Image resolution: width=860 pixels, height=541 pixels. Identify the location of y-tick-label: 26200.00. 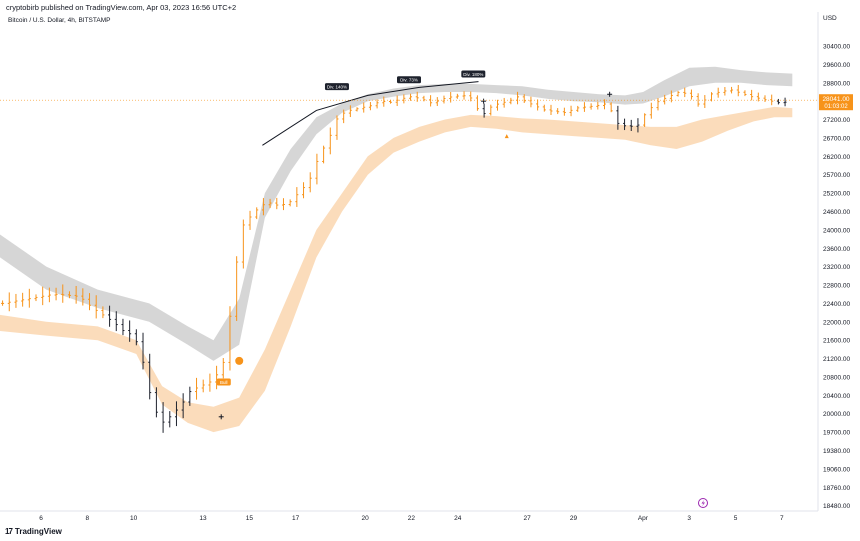
(836, 157).